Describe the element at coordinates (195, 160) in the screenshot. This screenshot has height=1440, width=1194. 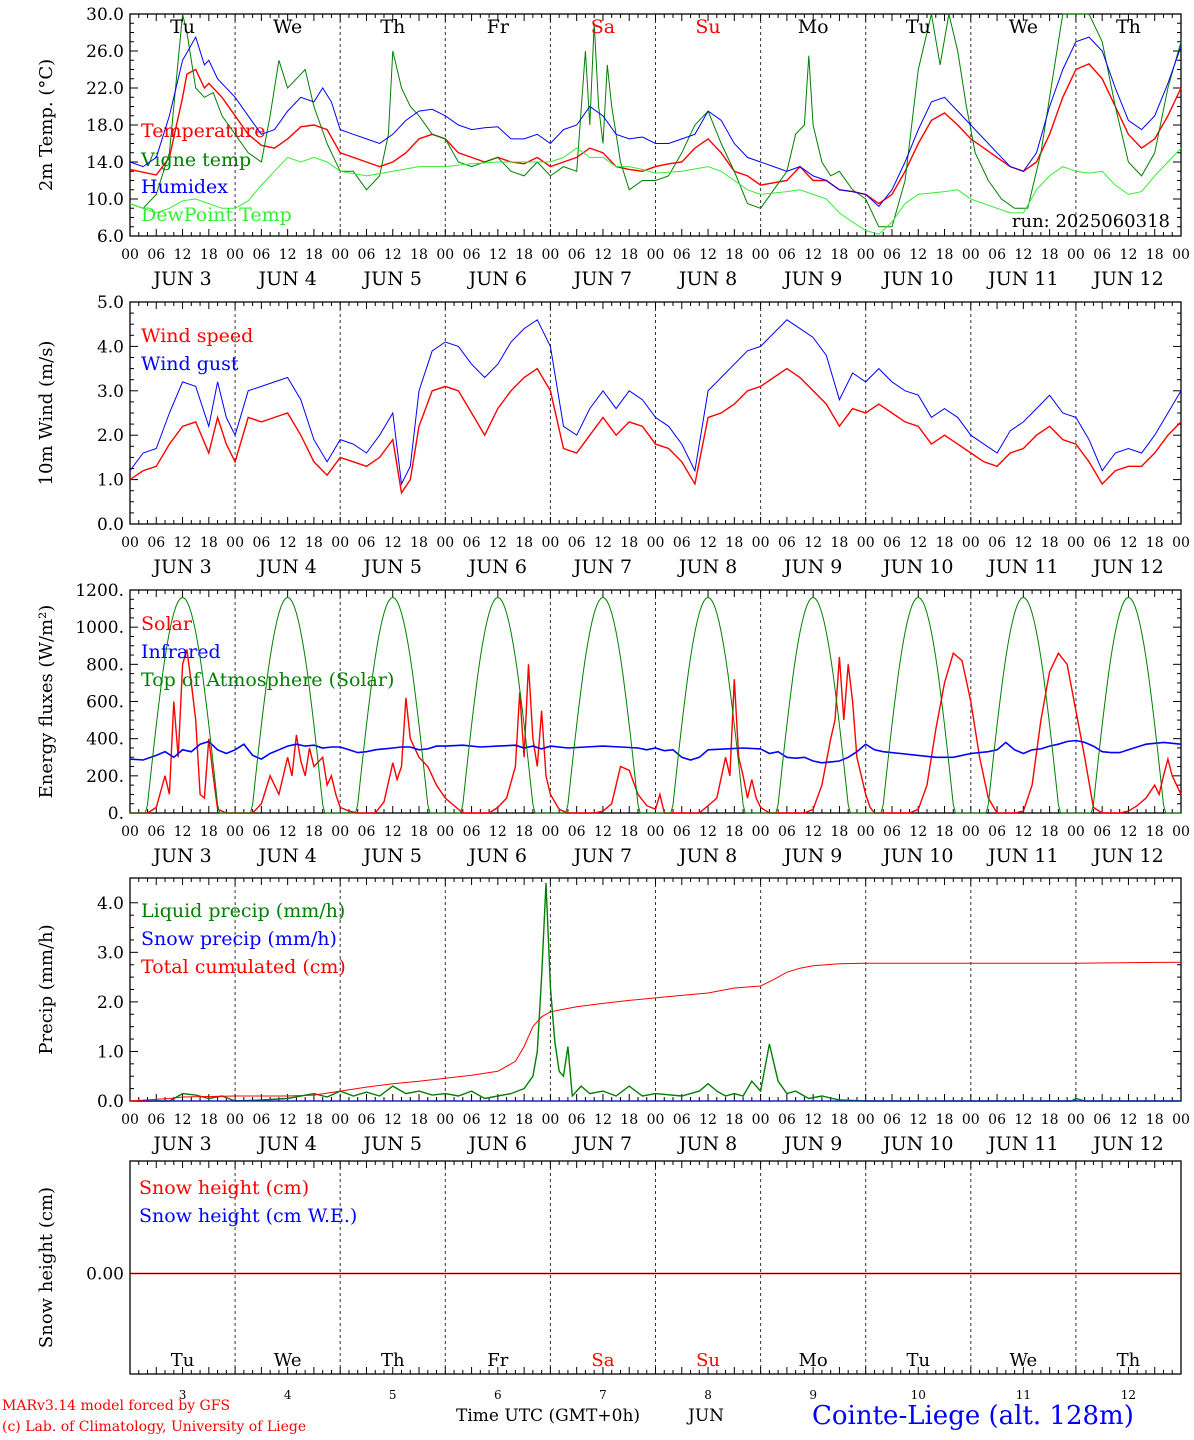
I see `legend-vigne-temp: Vigne temp` at that location.